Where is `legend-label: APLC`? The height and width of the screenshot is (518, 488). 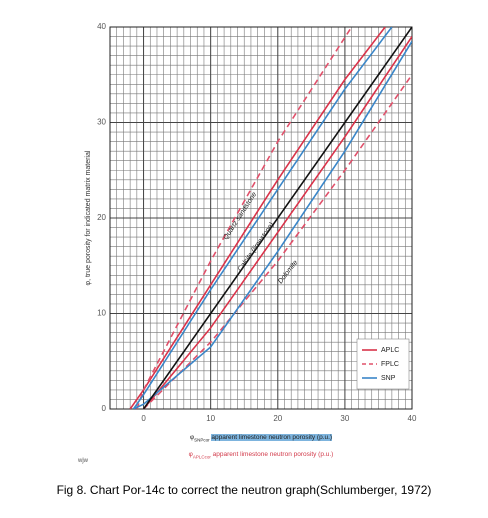 legend-label: APLC is located at coordinates (390, 350).